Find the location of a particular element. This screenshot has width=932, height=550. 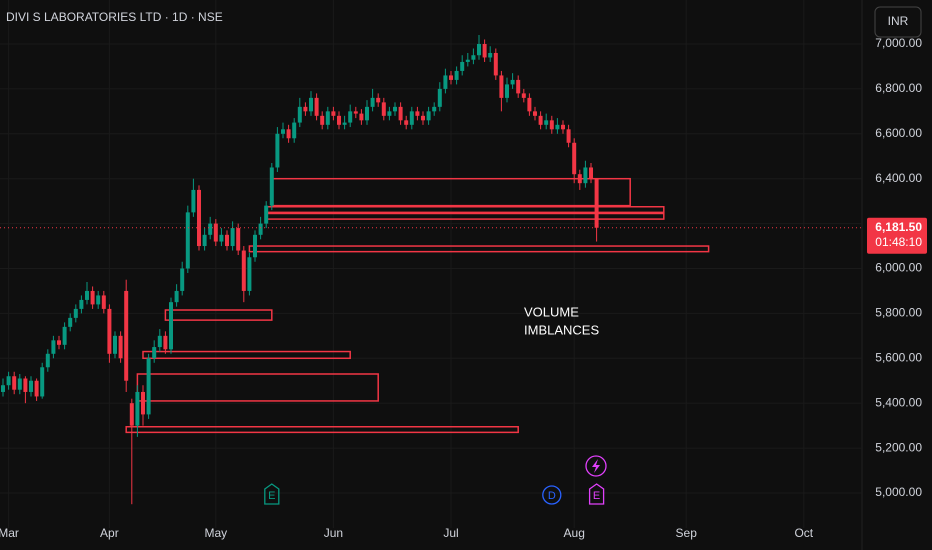

event-label: E is located at coordinates (271, 496).